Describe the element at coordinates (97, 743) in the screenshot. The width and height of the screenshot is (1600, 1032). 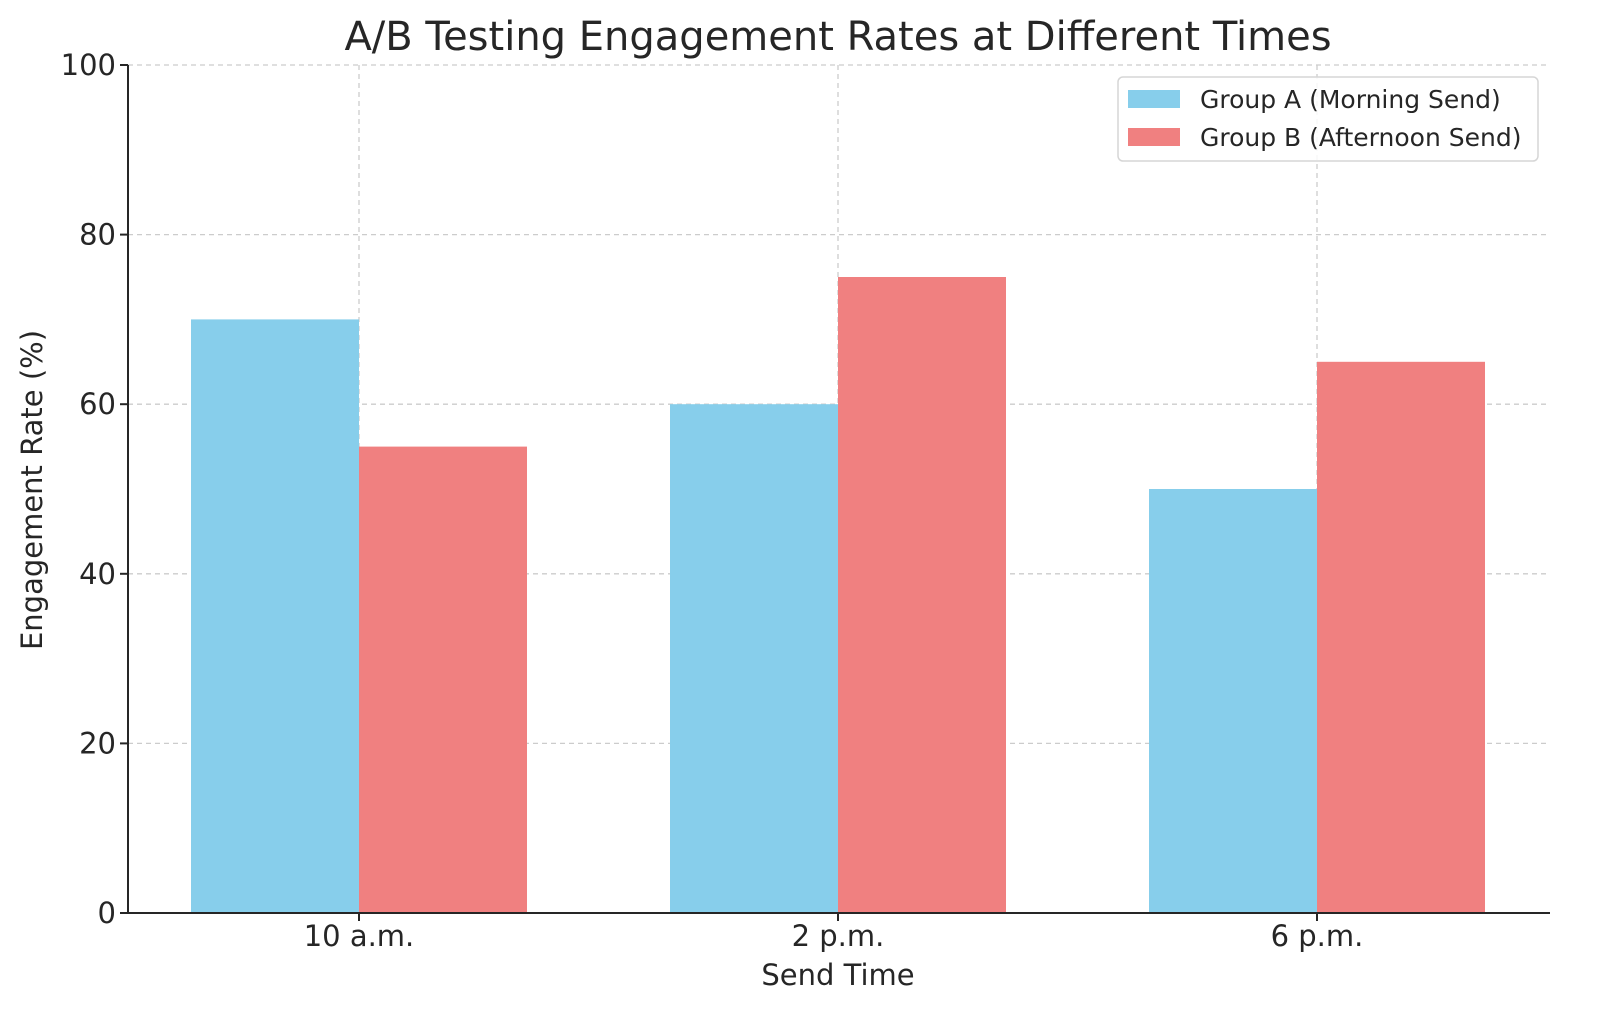
I see `y-tick-label: 20` at that location.